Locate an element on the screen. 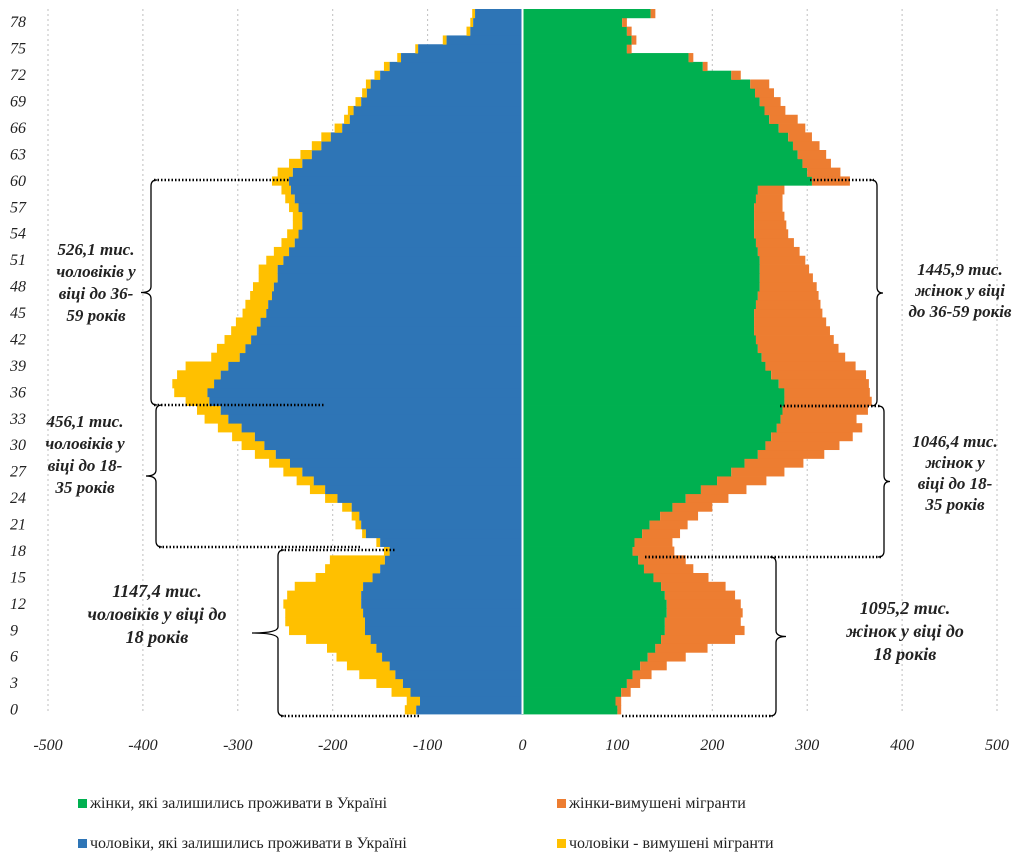 Image resolution: width=1027 pixels, height=863 pixels. x-tick-labels: -500 -400 -300 -200 -100 0 100 200 300 400 500 is located at coordinates (521, 745).